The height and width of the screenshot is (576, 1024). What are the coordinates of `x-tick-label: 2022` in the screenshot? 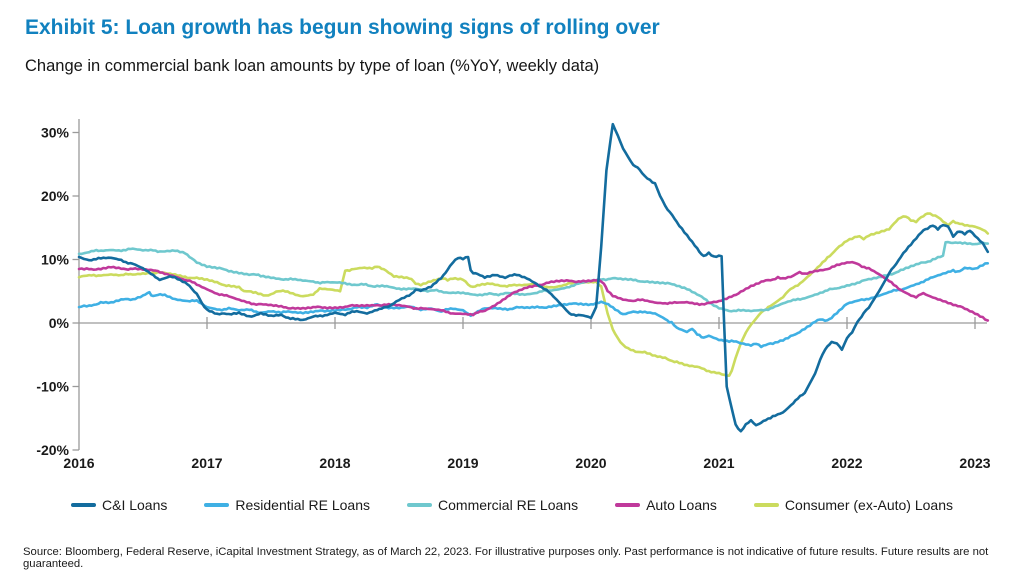 It's located at (846, 463).